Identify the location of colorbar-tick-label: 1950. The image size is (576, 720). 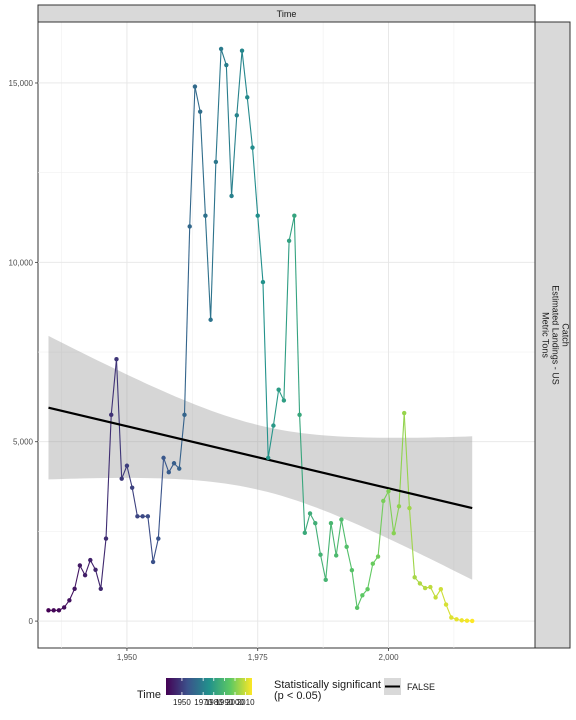
(182, 702).